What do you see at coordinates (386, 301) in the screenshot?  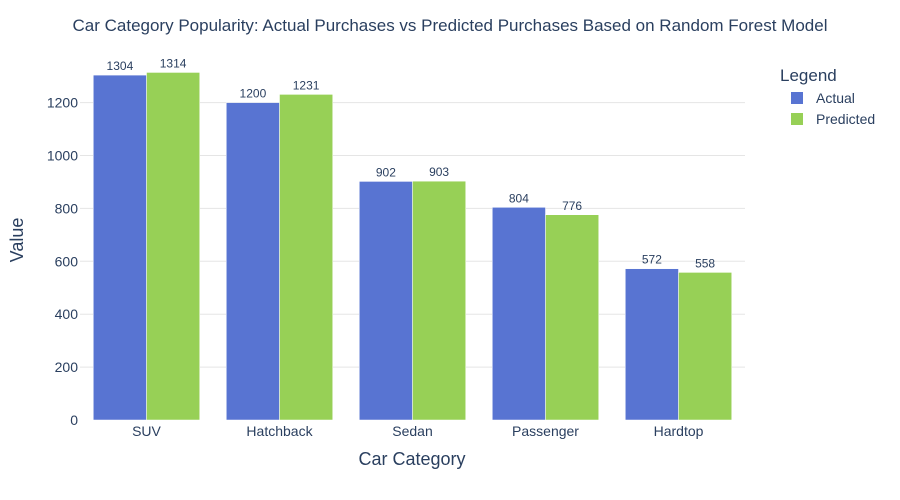 I see `bar-actual-sedan` at bounding box center [386, 301].